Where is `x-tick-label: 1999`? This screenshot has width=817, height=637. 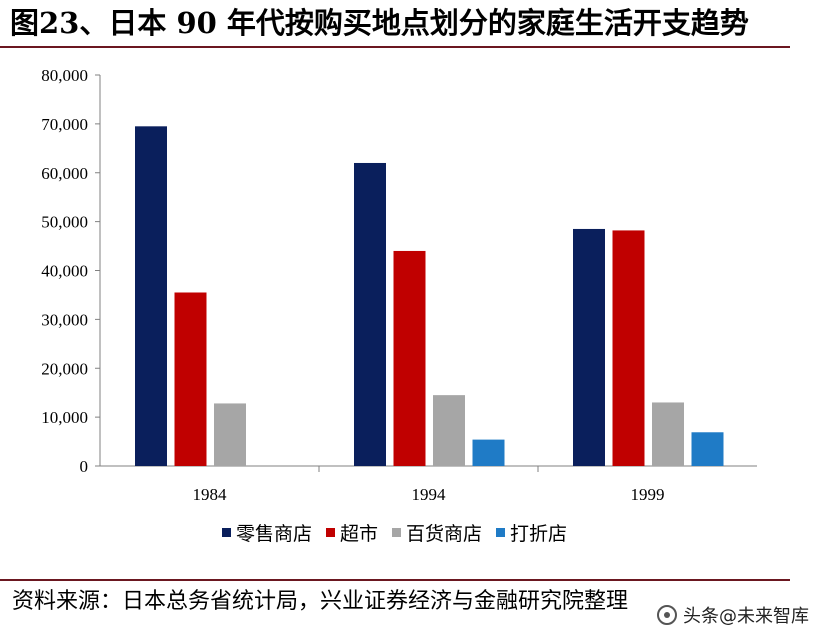 x-tick-label: 1999 is located at coordinates (648, 494).